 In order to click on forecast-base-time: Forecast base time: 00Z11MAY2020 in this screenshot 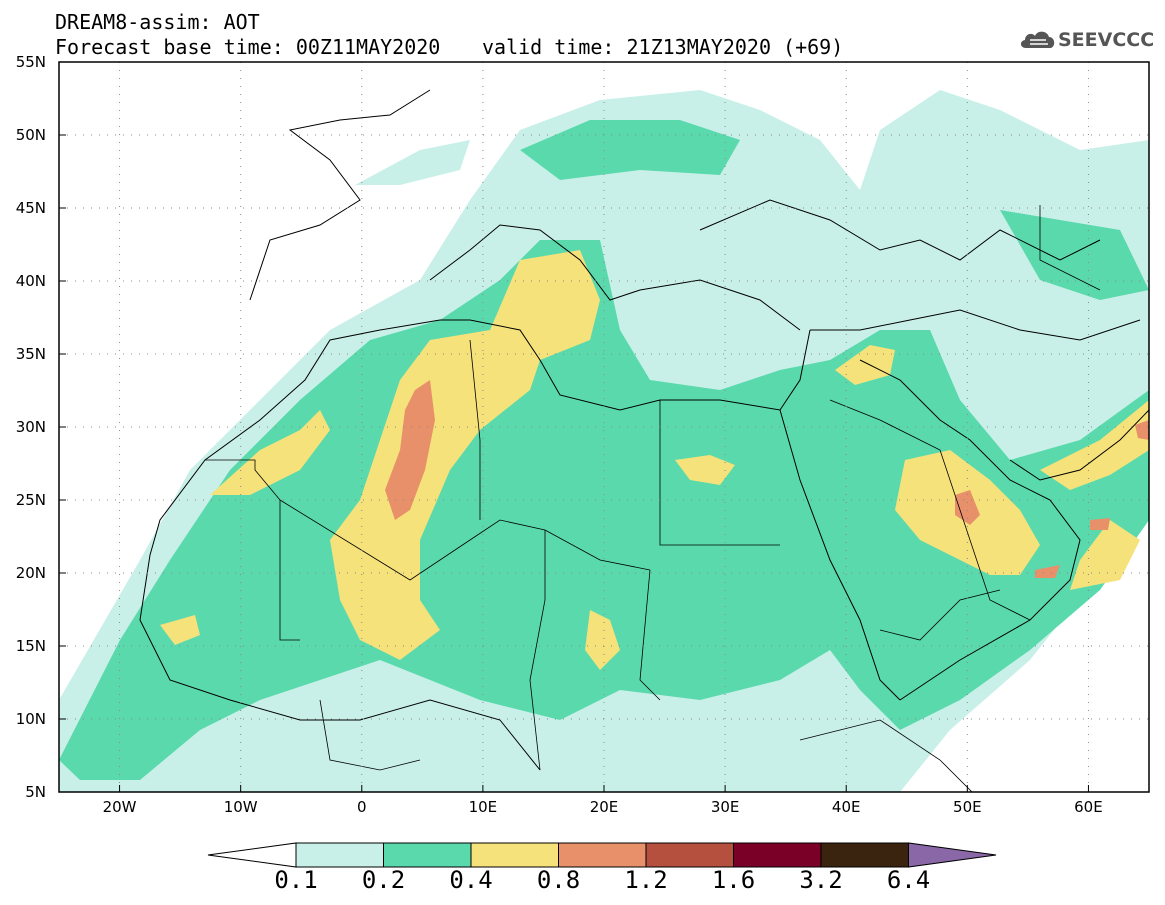, I will do `click(248, 47)`.